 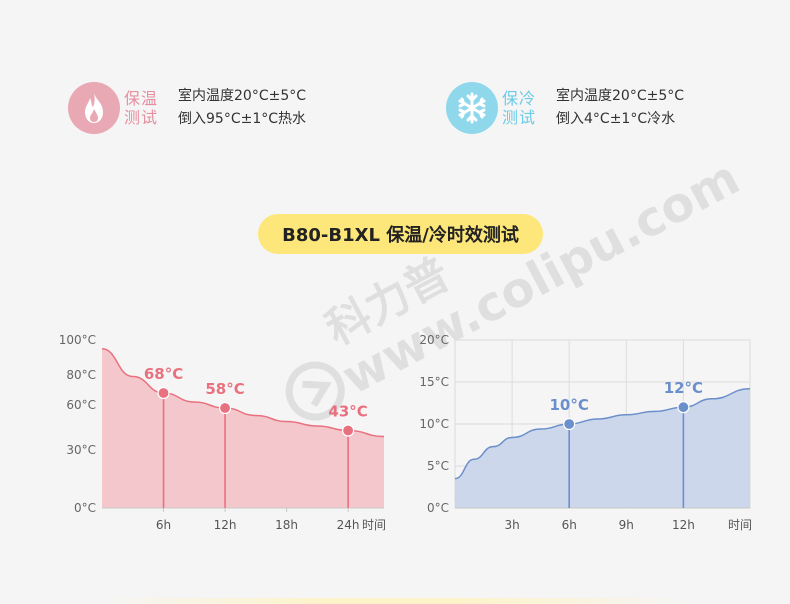 What do you see at coordinates (569, 525) in the screenshot?
I see `cold-x-tick-label: 6h` at bounding box center [569, 525].